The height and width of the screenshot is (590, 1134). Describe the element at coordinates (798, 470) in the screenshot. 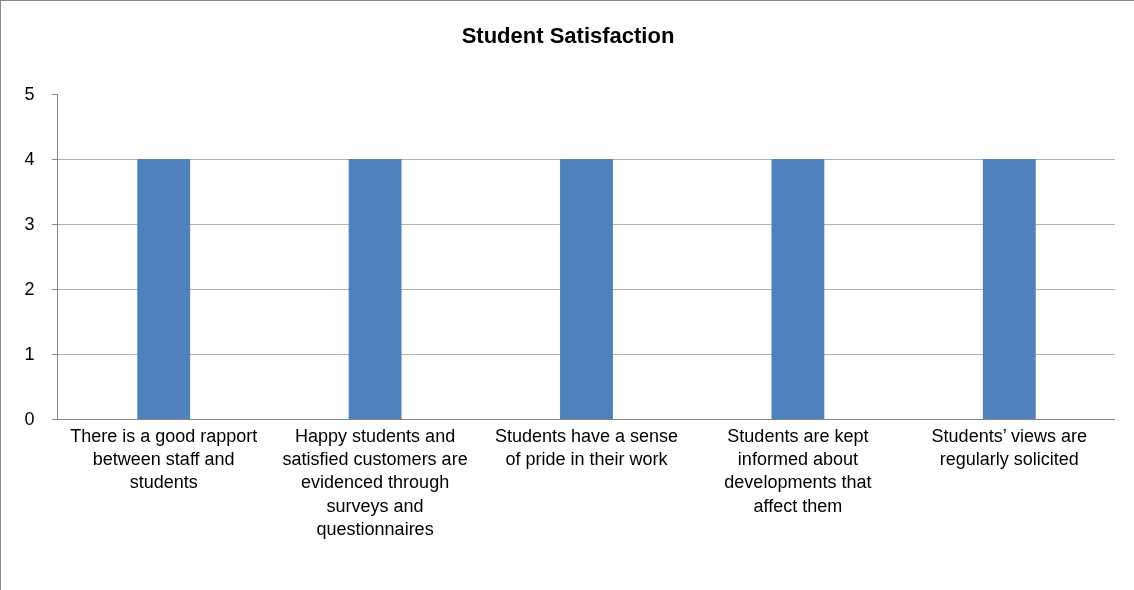

I see `x-tick-label: Students are kept informed about developments that affect them` at that location.